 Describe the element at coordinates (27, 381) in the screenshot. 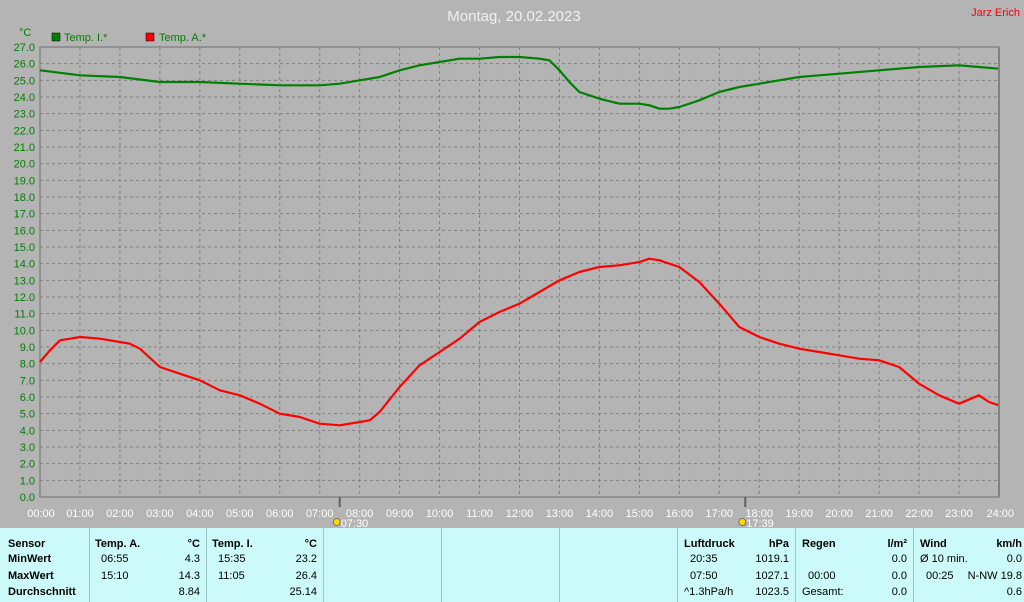

I see `y-tick-label: 7.0` at that location.